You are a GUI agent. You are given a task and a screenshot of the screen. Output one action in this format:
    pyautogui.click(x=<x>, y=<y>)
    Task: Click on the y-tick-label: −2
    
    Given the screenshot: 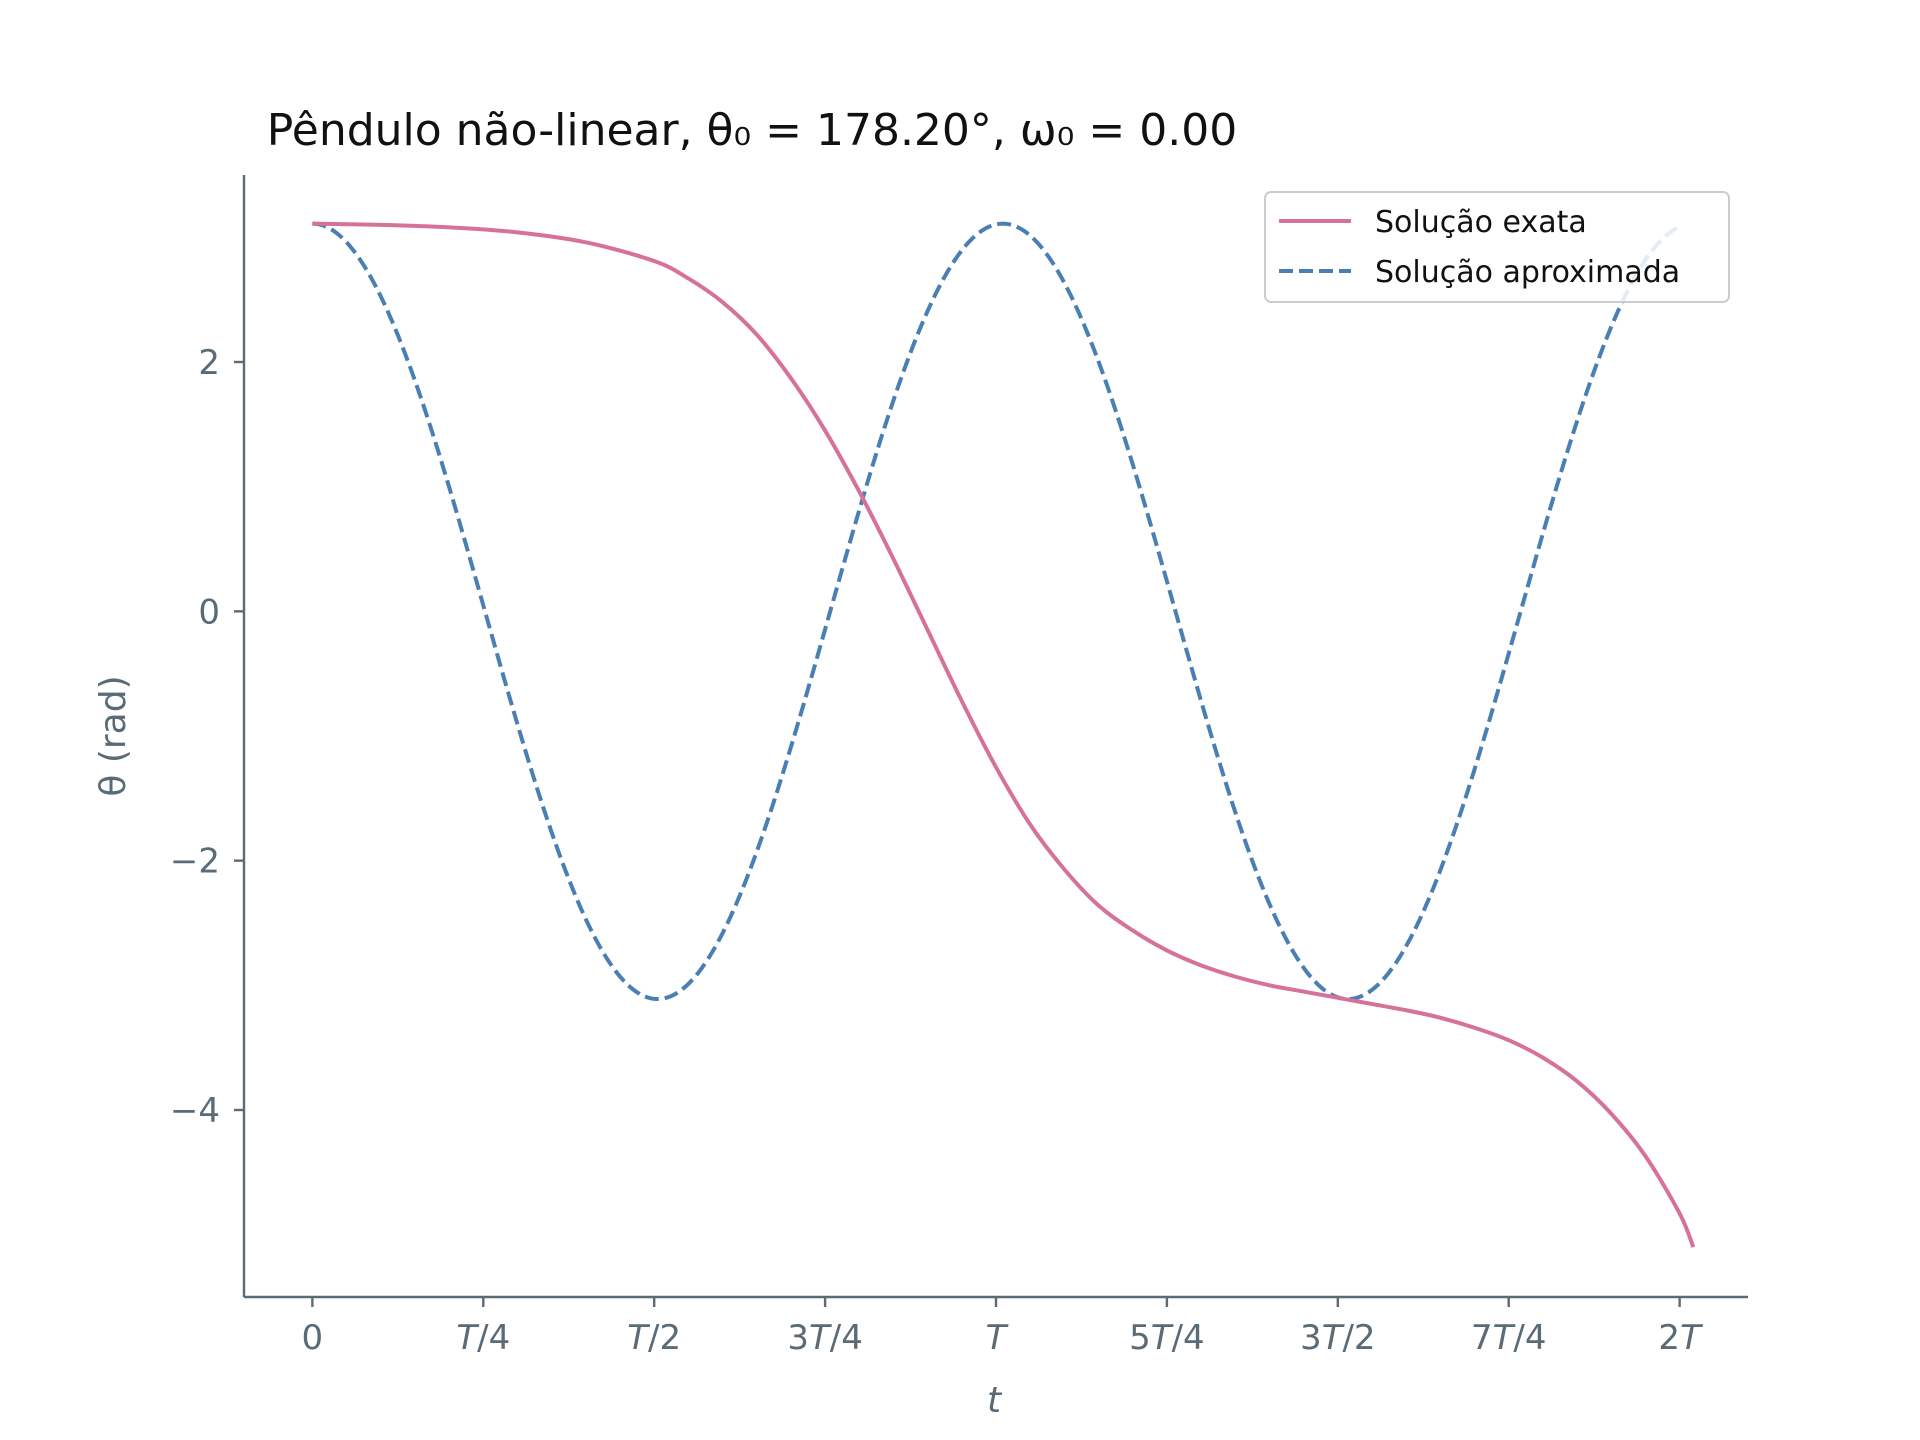 What is the action you would take?
    pyautogui.click(x=195, y=862)
    